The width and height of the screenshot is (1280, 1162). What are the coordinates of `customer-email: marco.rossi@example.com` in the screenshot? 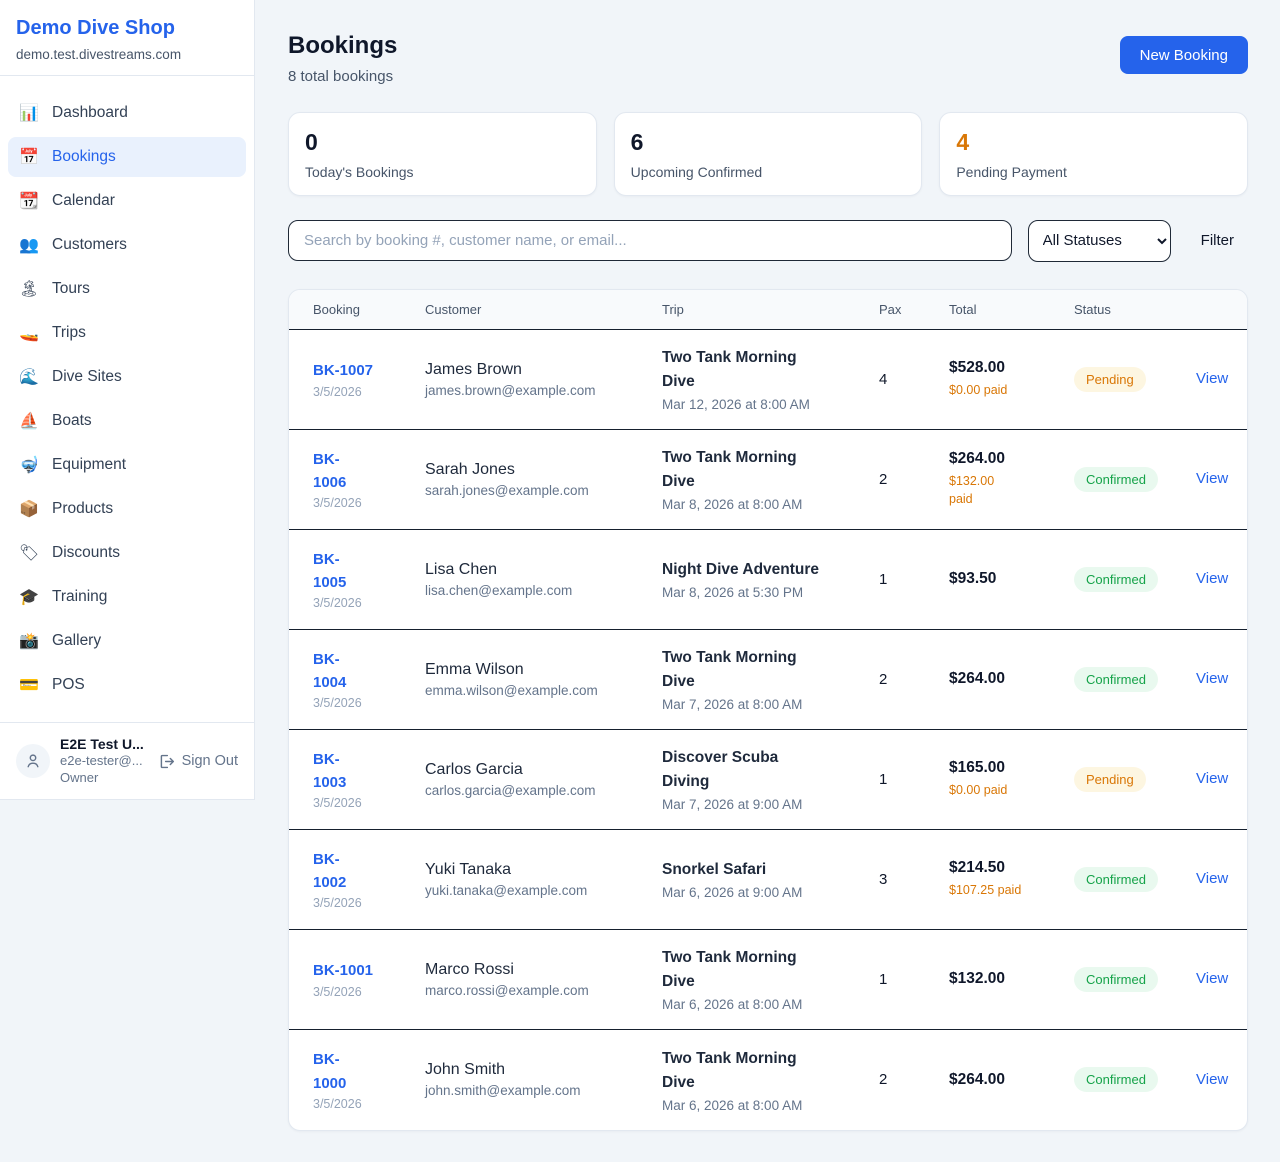 It's located at (507, 990).